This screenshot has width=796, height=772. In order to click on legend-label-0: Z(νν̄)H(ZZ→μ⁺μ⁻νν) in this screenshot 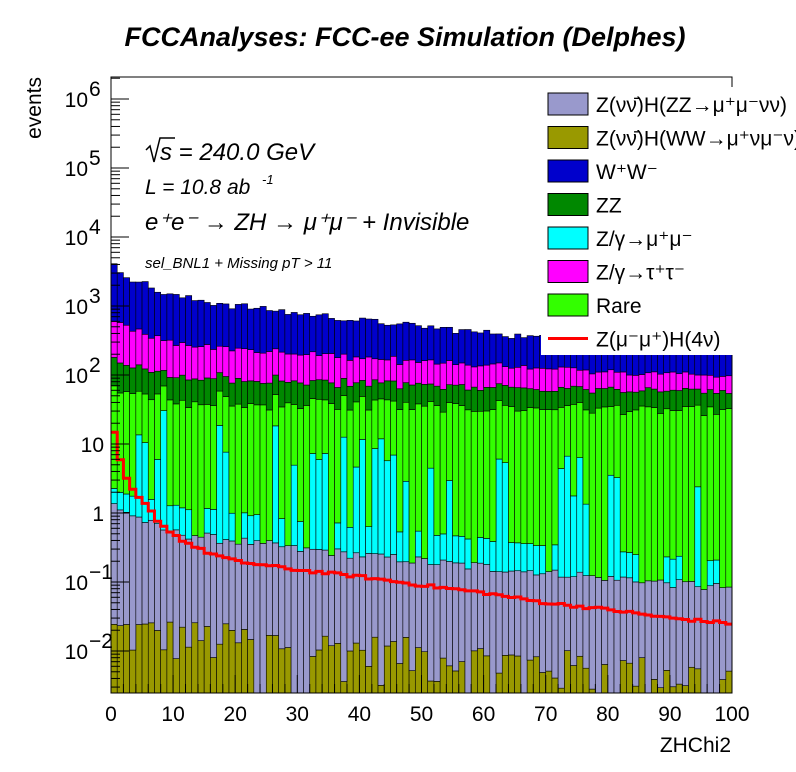, I will do `click(691, 105)`.